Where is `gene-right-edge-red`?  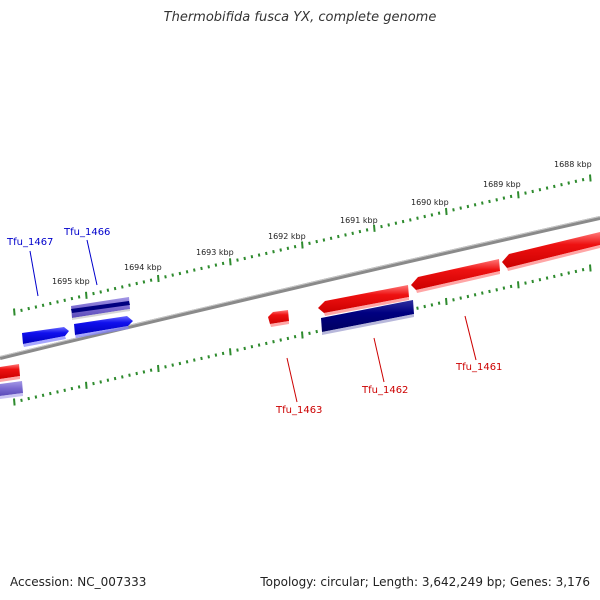 gene-right-edge-red is located at coordinates (551, 250).